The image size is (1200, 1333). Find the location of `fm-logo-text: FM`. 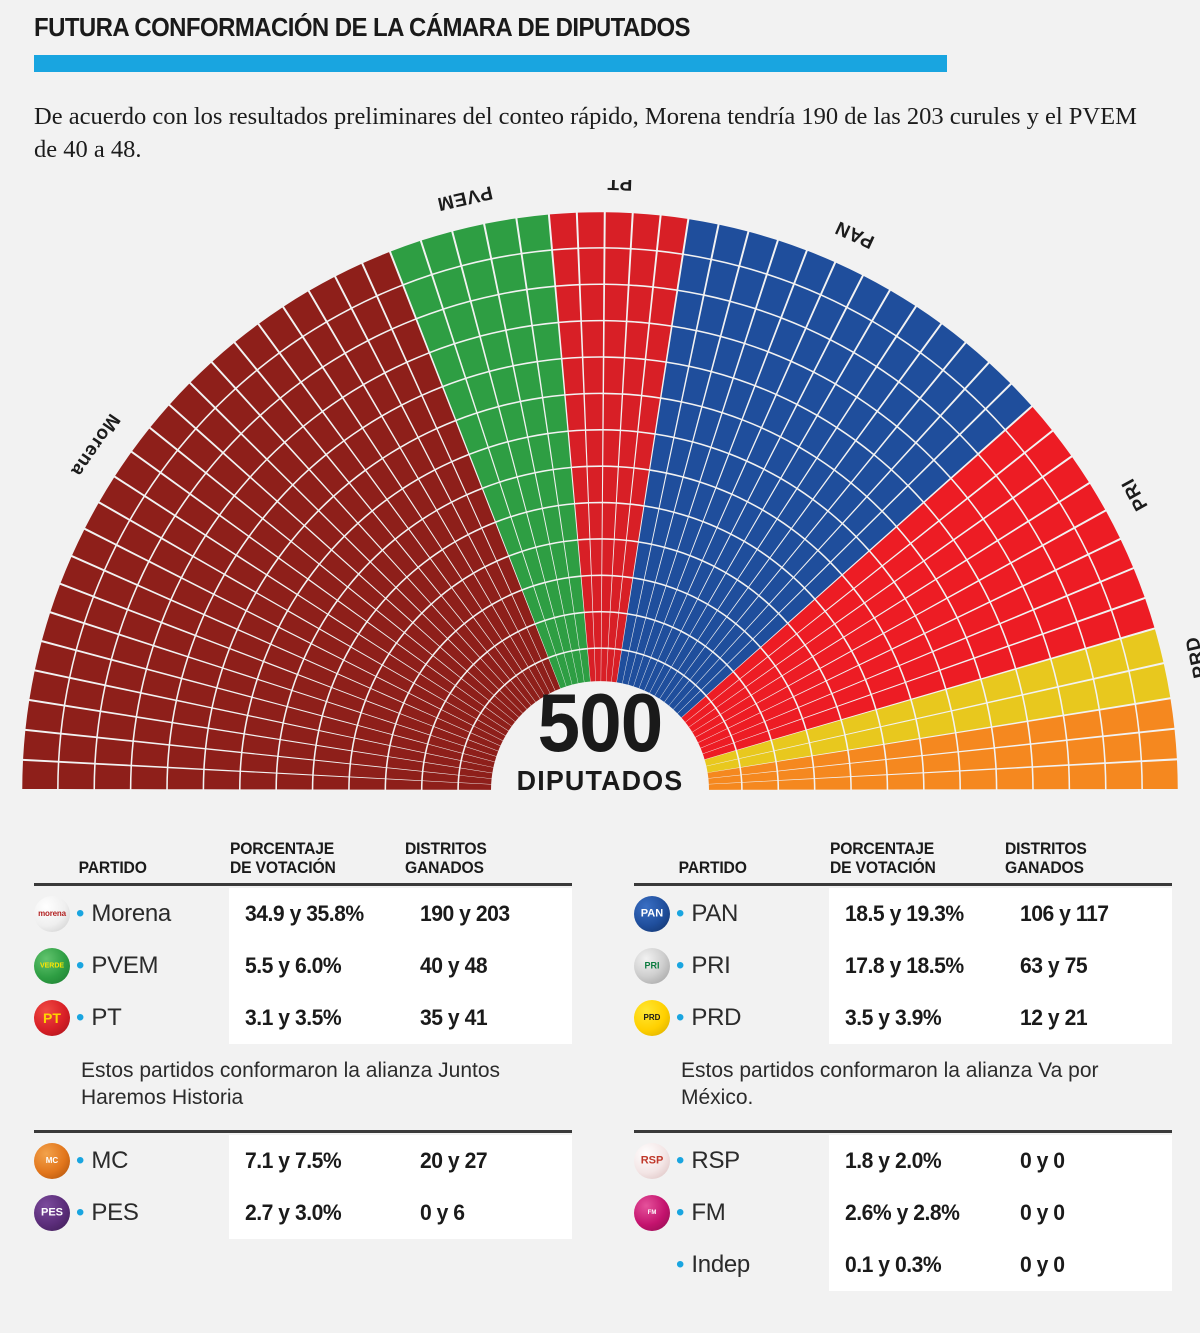

fm-logo-text: FM is located at coordinates (652, 1213).